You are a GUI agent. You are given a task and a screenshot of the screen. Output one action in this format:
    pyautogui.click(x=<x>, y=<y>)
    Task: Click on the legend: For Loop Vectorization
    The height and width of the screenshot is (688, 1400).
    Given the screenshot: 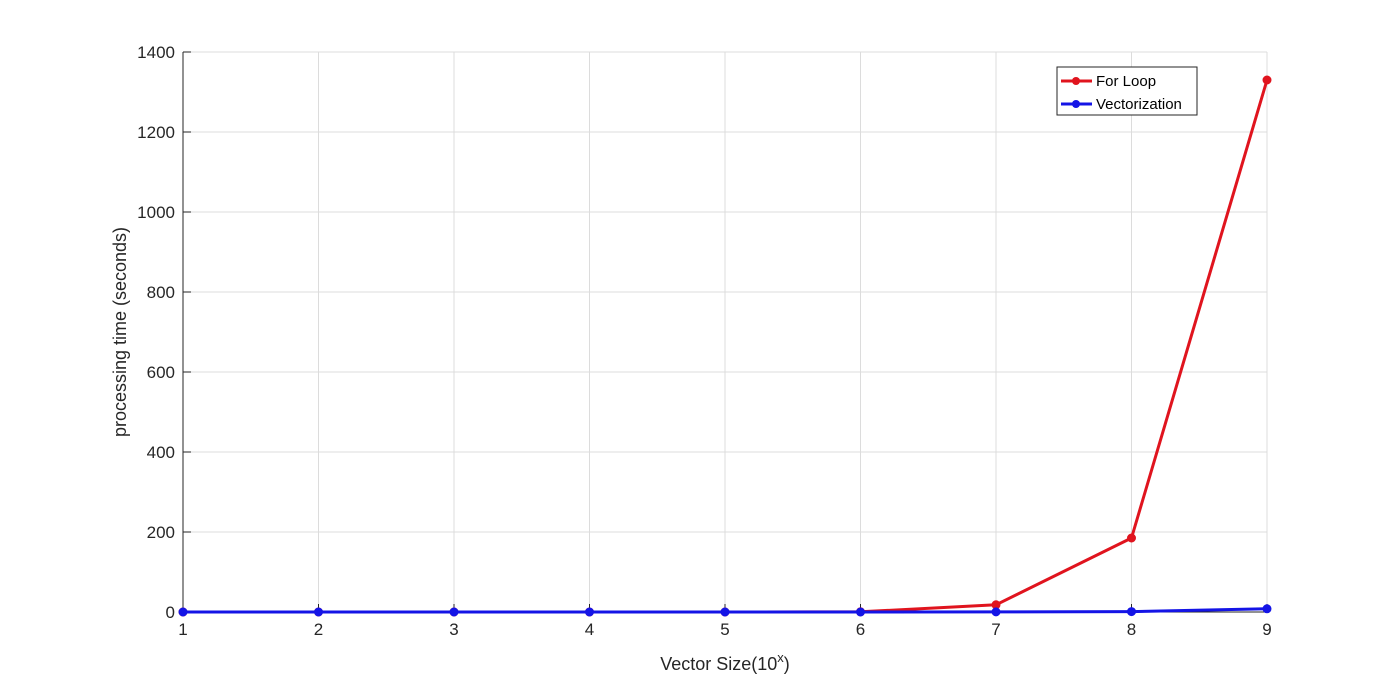 What is the action you would take?
    pyautogui.click(x=1127, y=91)
    